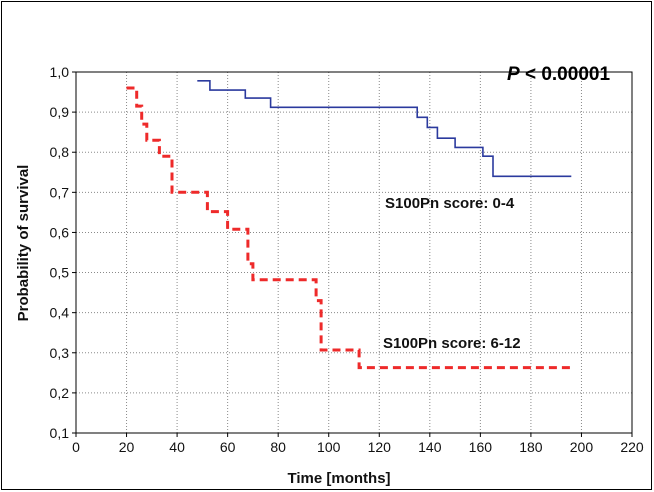 The image size is (654, 492). Describe the element at coordinates (582, 447) in the screenshot. I see `x-tick-label: 200` at that location.